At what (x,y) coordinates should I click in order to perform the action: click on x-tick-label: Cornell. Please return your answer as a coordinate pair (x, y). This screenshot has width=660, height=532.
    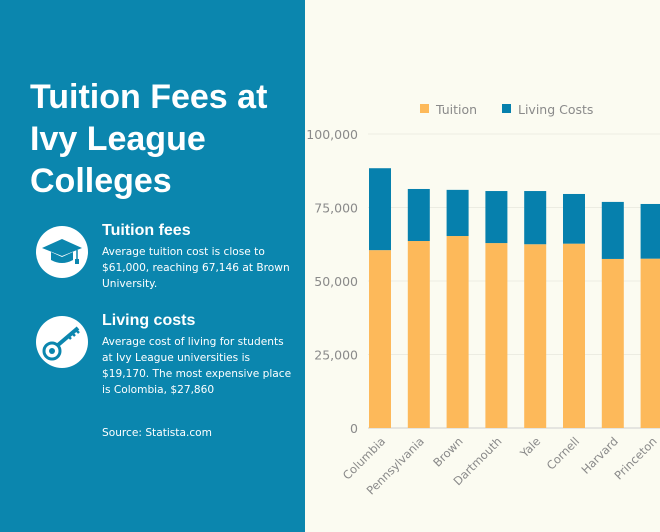
    Looking at the image, I should click on (563, 453).